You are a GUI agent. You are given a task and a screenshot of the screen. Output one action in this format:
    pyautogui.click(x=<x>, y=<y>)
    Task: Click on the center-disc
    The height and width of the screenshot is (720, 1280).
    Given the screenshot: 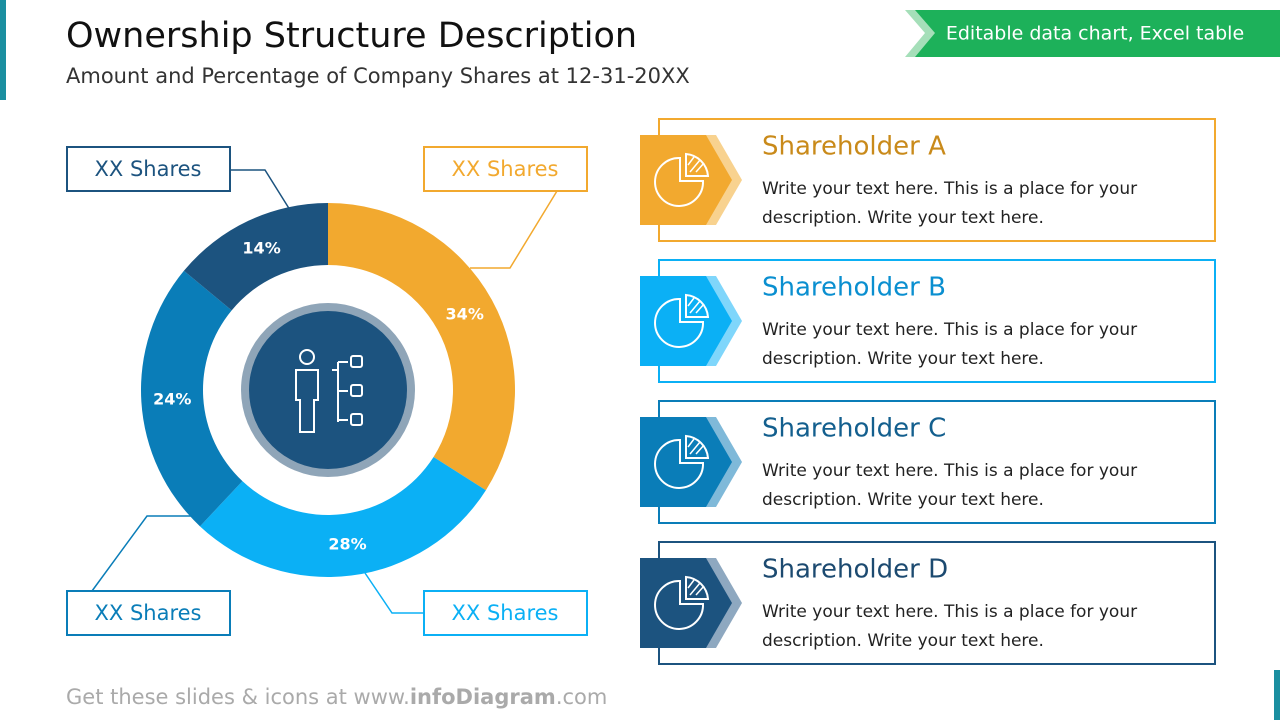 What is the action you would take?
    pyautogui.click(x=328, y=390)
    